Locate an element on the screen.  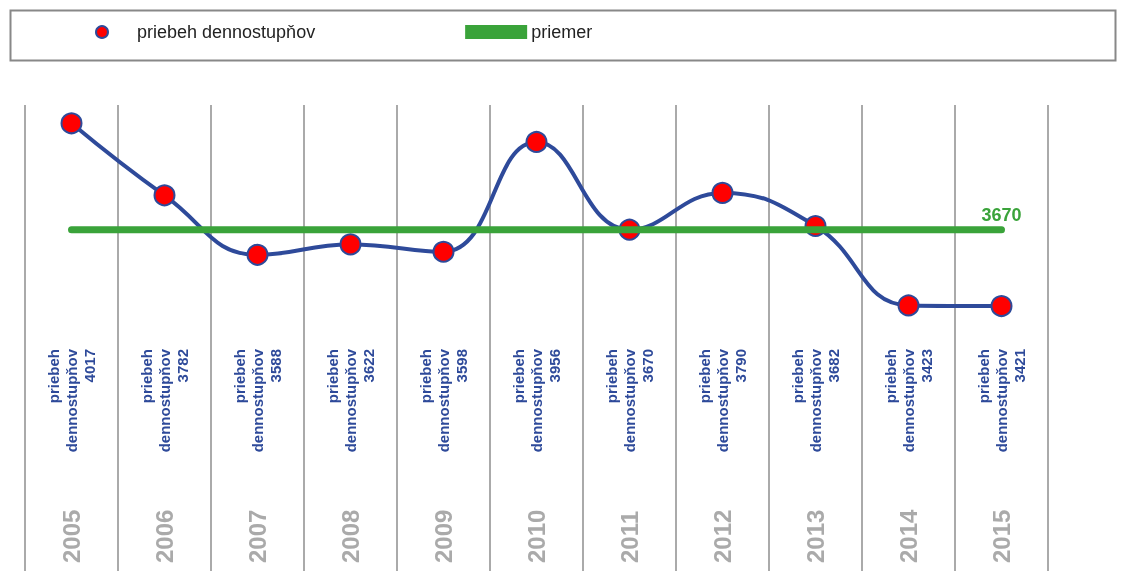
data-label: 3622 is located at coordinates (368, 366).